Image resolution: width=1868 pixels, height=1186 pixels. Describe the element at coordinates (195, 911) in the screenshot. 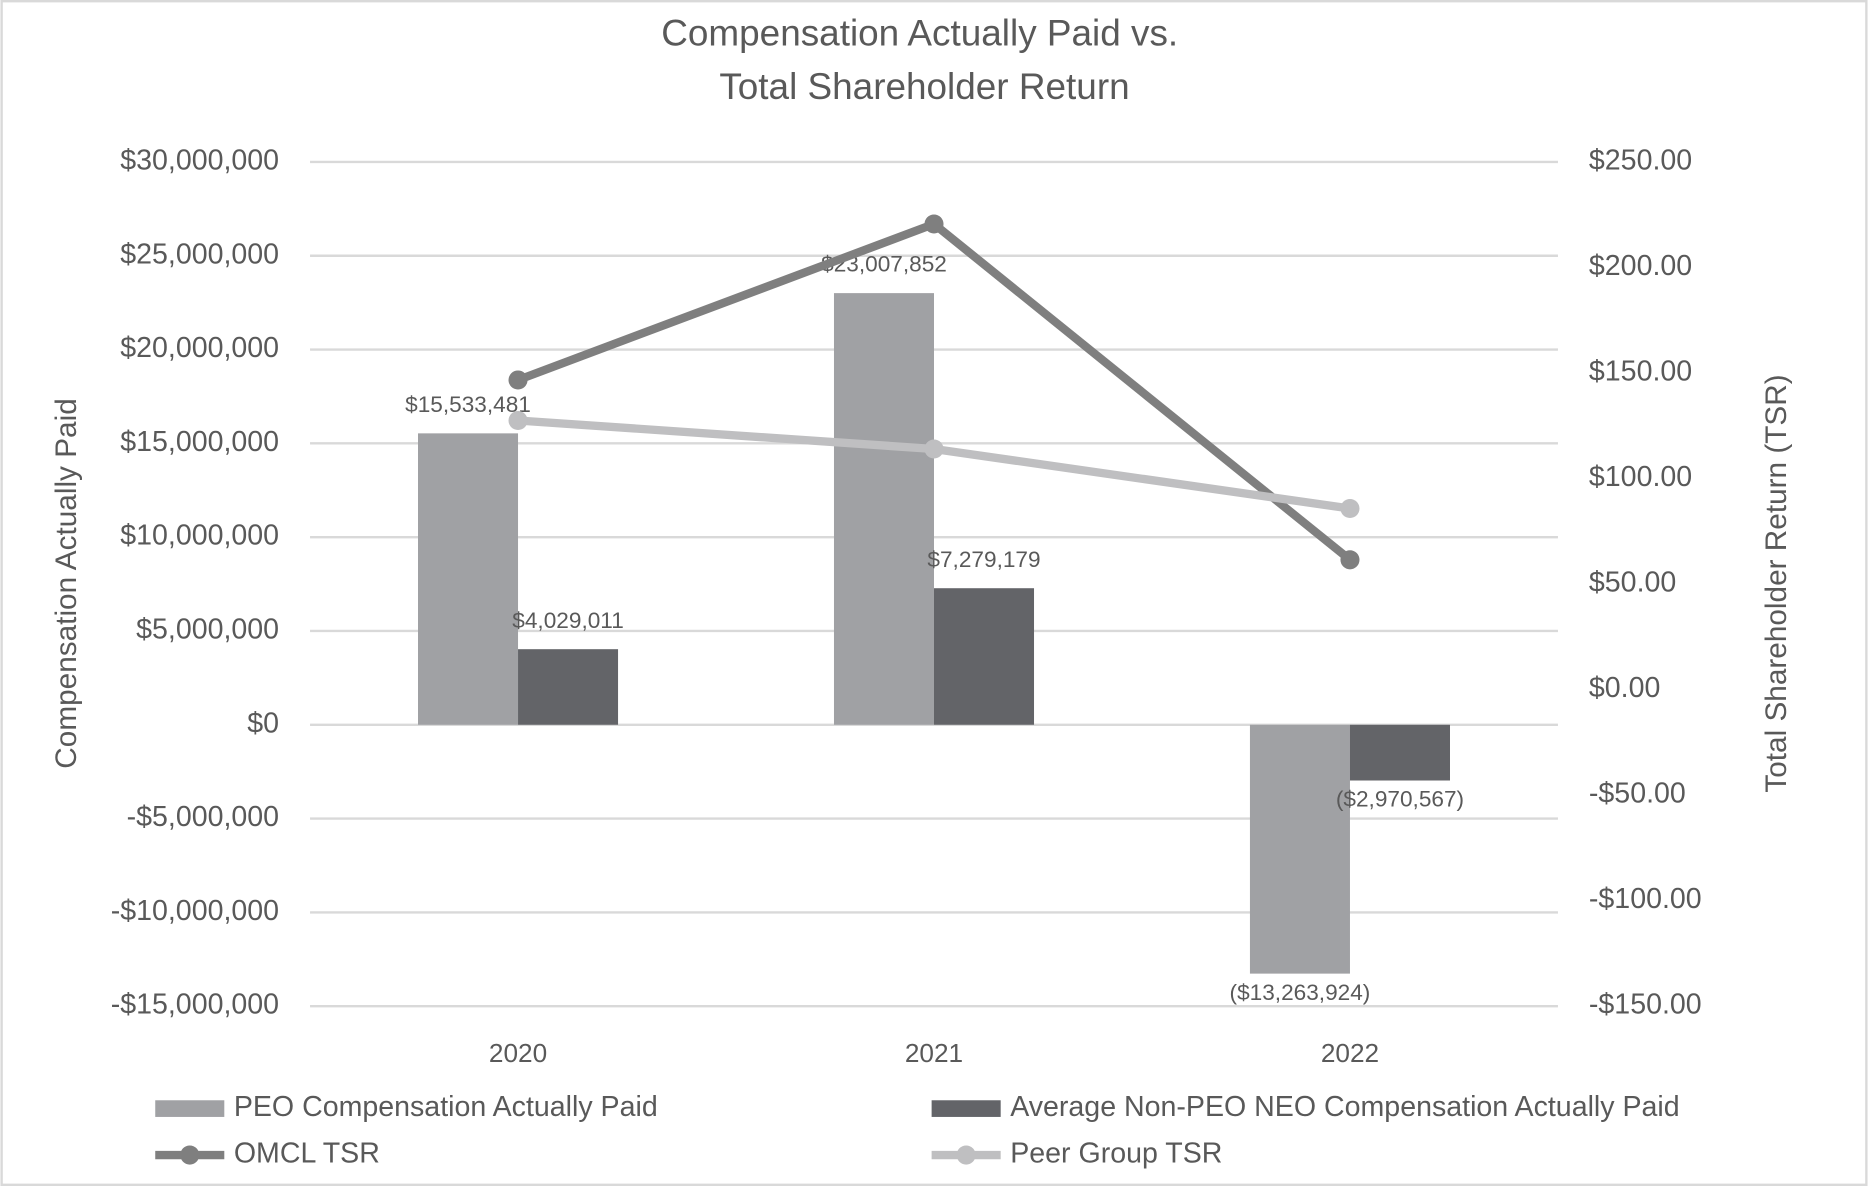

I see `y-tick-label: -$10,000,000` at that location.